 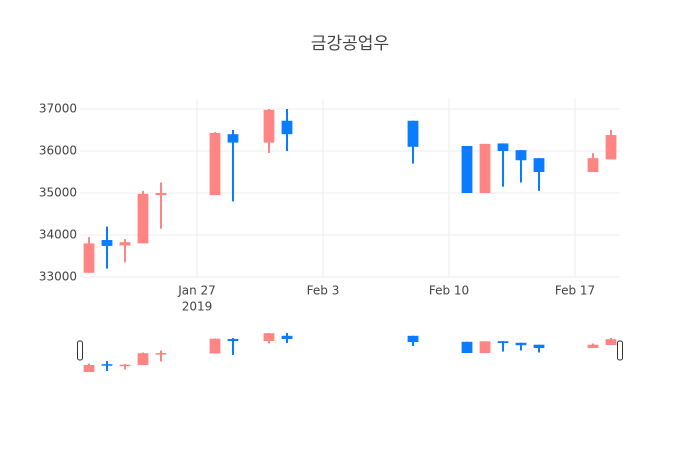 I want to click on y-tick-label: 36000, so click(x=58, y=151).